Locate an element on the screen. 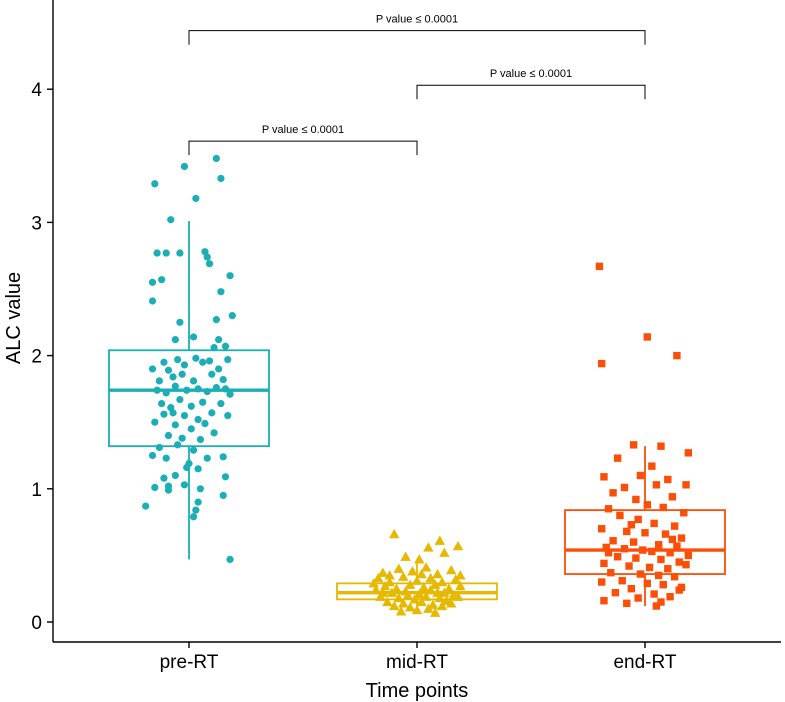 The image size is (785, 702). y-axis-title: ALC value is located at coordinates (14, 318).